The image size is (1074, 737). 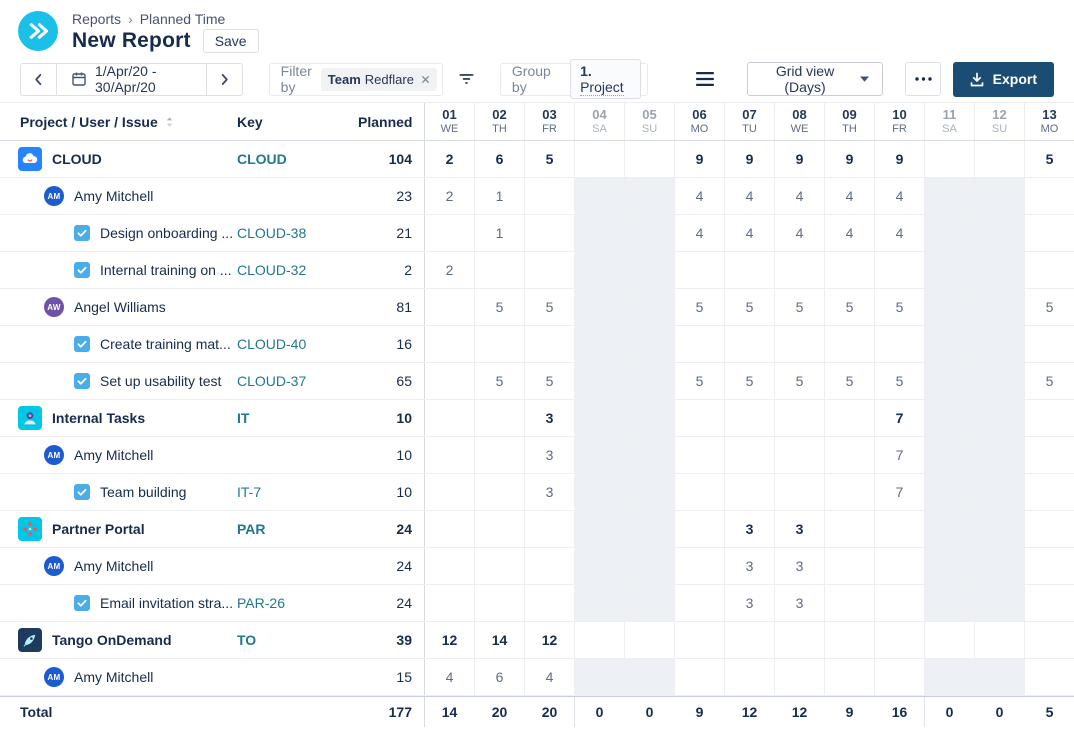 What do you see at coordinates (499, 677) in the screenshot?
I see `day-value-cell: 6` at bounding box center [499, 677].